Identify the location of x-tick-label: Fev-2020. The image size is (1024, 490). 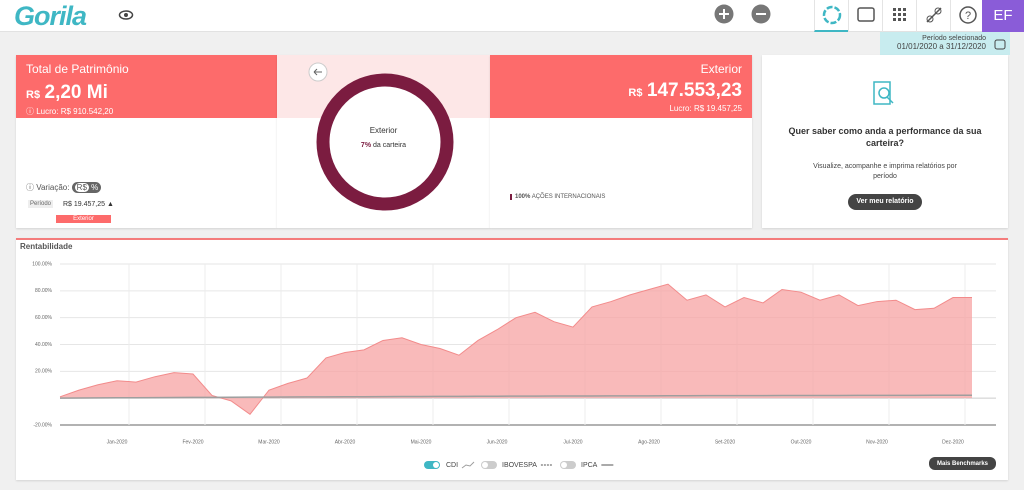
(192, 442).